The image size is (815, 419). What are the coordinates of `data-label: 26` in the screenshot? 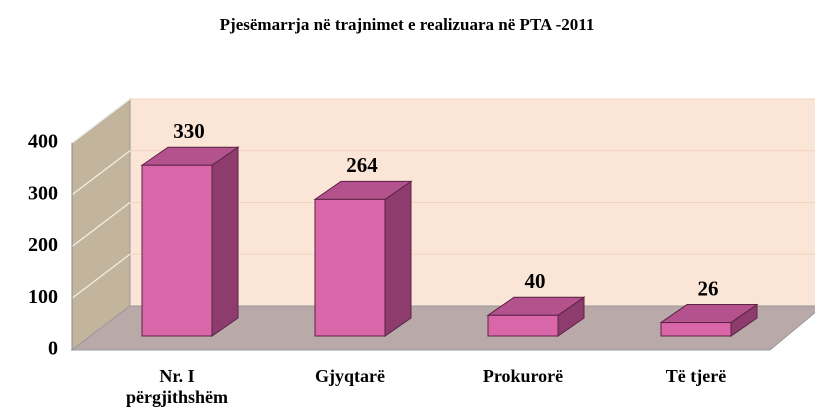 It's located at (708, 288).